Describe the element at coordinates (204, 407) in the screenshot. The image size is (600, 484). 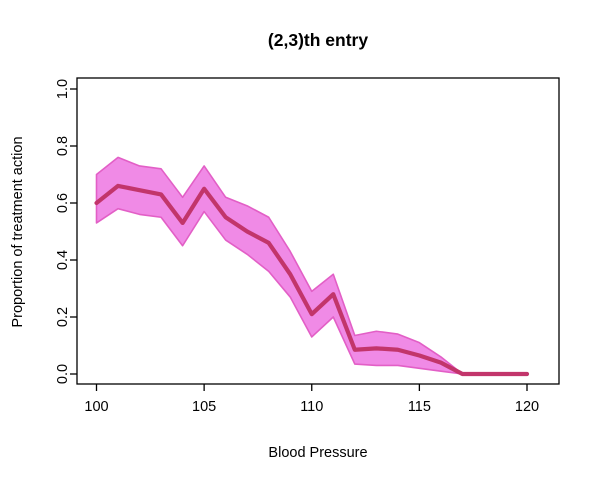
I see `x-tick-label: 105` at that location.